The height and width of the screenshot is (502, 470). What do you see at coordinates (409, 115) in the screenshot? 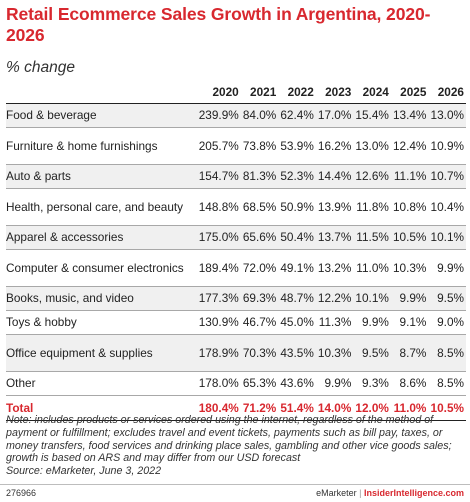
I see `cell-value: 13.4%` at bounding box center [409, 115].